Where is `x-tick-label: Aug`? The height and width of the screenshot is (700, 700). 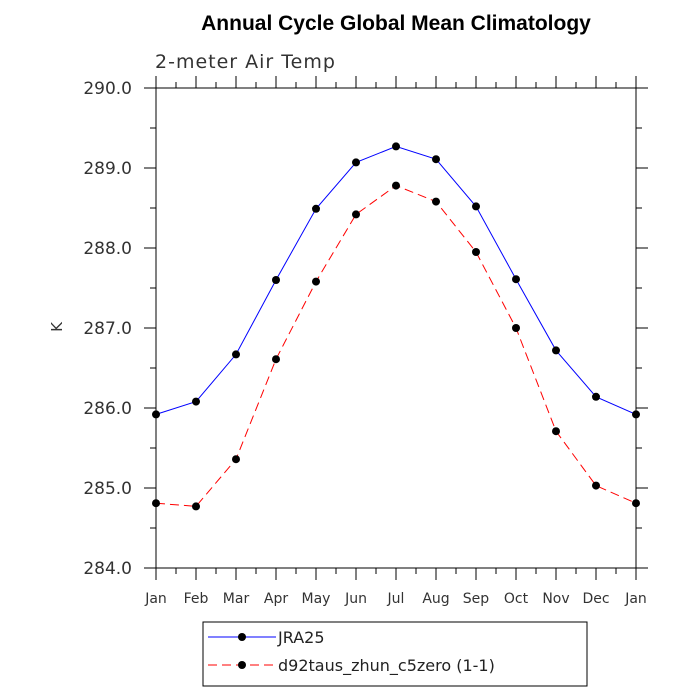
x-tick-label: Aug is located at coordinates (435, 599).